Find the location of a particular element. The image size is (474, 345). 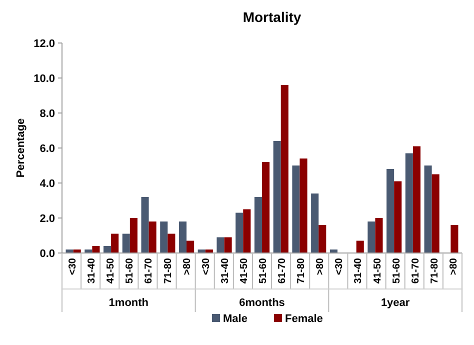

text: 1year is located at coordinates (395, 303).